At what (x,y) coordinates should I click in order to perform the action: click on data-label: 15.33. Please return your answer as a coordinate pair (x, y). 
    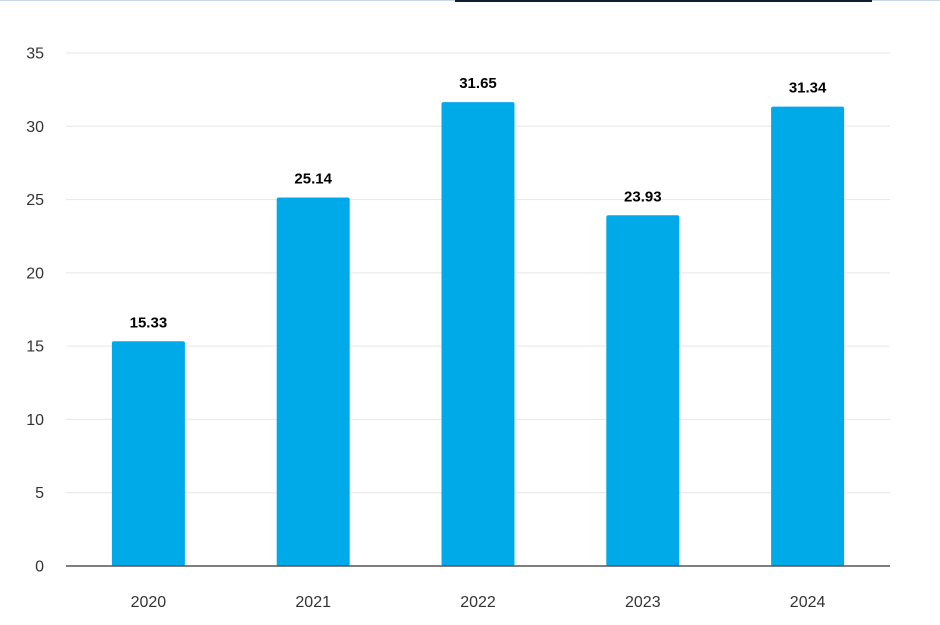
    Looking at the image, I should click on (149, 322).